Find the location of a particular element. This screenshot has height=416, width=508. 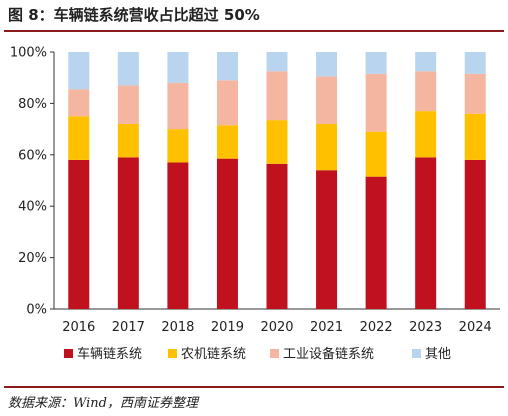

legend-label: 工业设备链系统 is located at coordinates (328, 354).